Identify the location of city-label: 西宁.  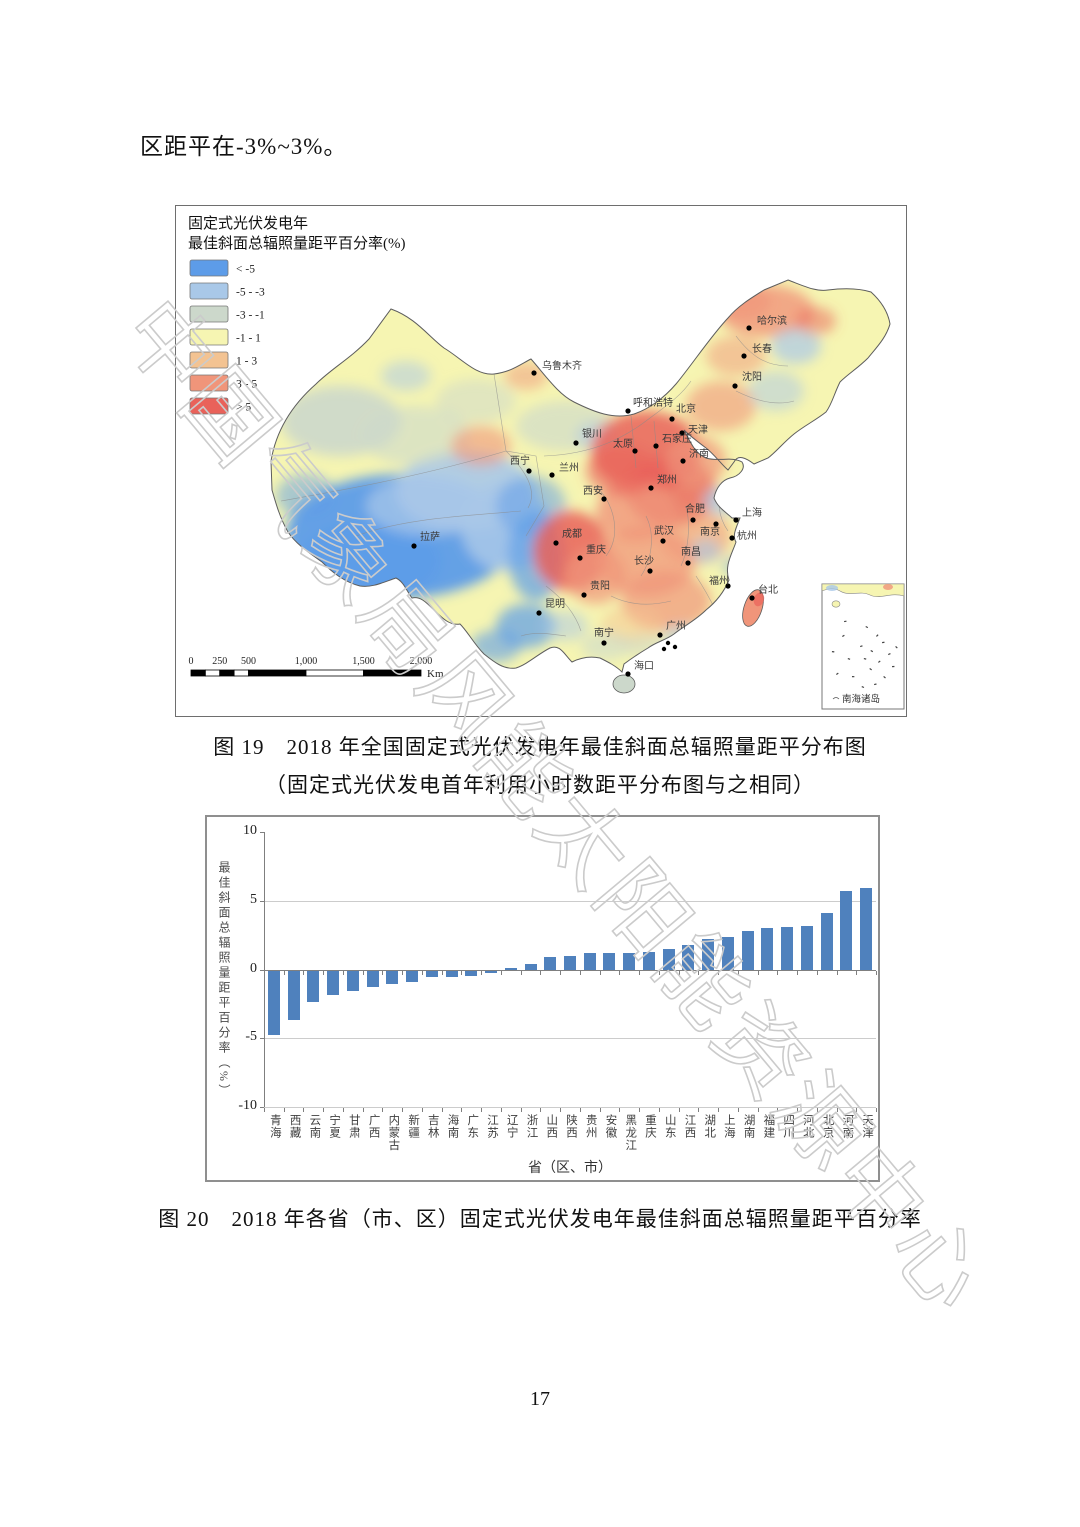
(520, 460).